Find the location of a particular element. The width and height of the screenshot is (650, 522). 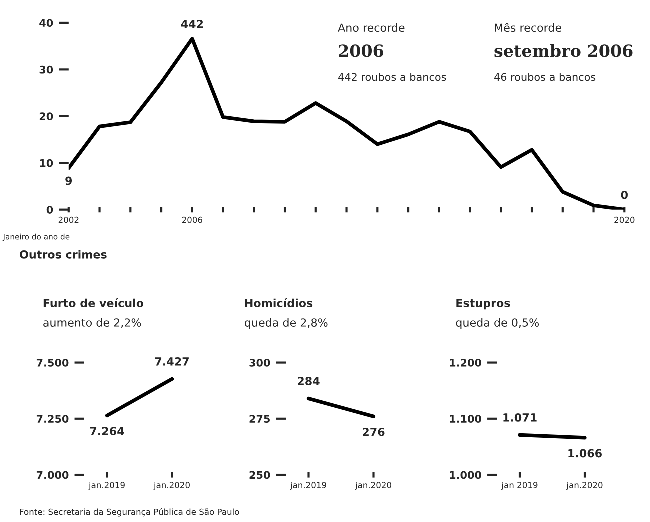

source-note: Fonte: Secretaria da Segurança Pública de São Paulo is located at coordinates (130, 512).